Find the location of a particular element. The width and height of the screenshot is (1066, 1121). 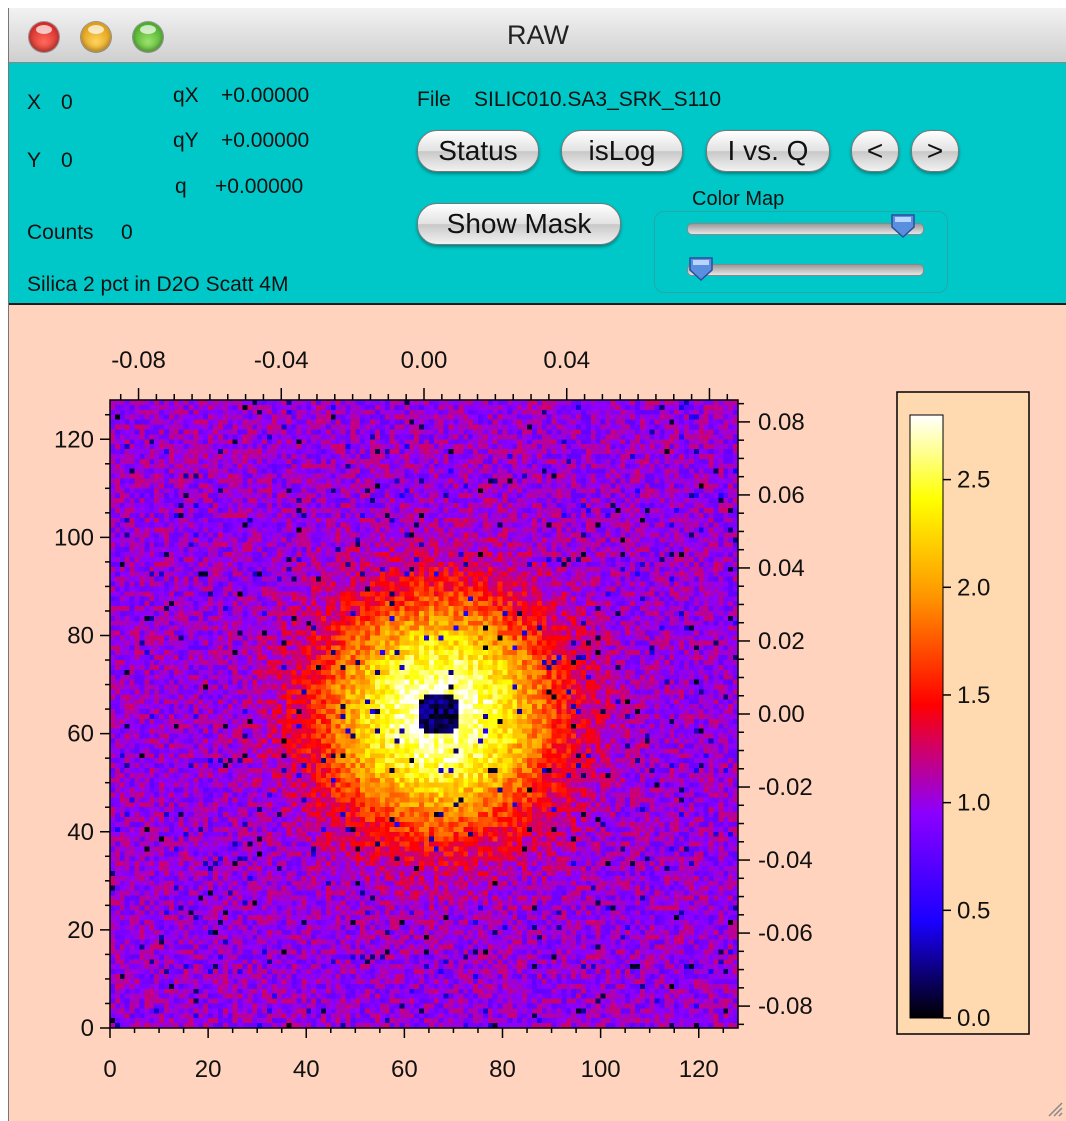

y-pixel-tick-label: 120 is located at coordinates (74, 439).